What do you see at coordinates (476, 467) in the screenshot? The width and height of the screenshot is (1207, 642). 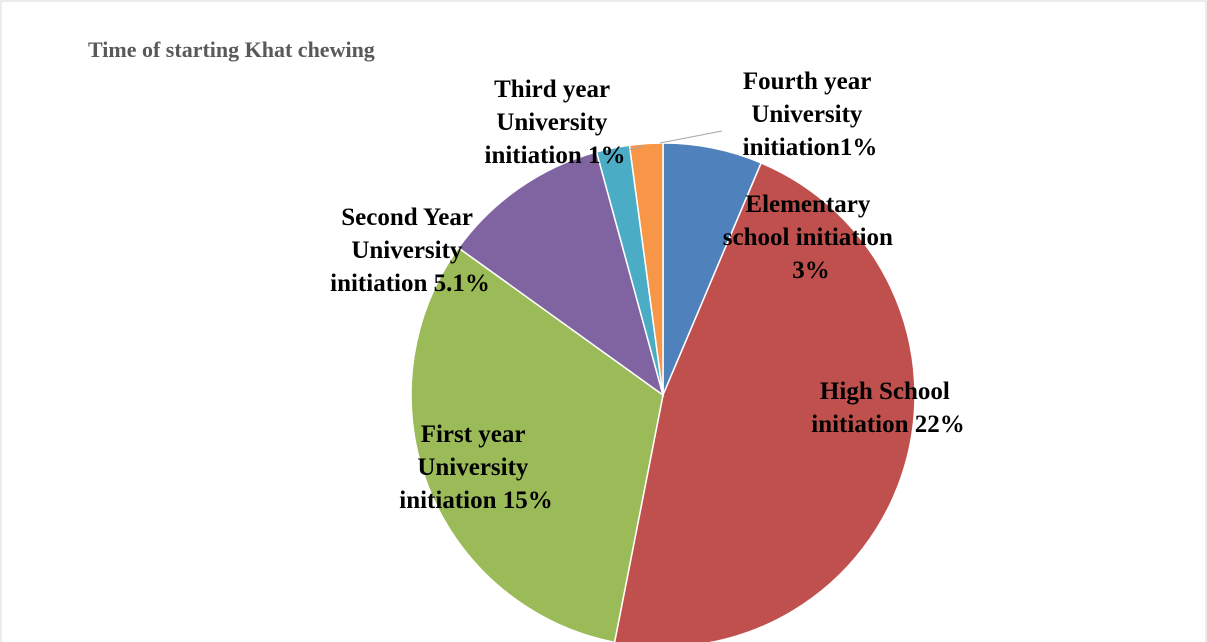 I see `data-label: First year University initiation 15%` at bounding box center [476, 467].